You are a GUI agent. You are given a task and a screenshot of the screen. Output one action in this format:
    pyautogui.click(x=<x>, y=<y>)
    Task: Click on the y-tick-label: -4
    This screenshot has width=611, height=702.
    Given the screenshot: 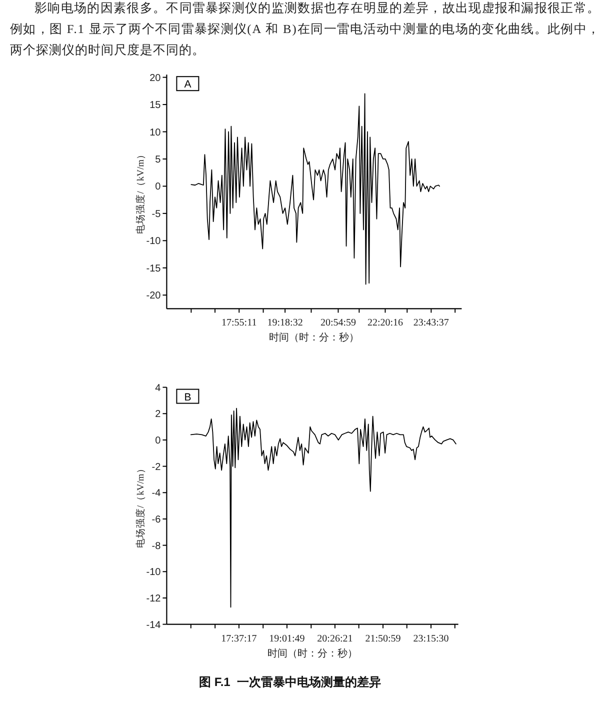 What is the action you would take?
    pyautogui.click(x=157, y=494)
    